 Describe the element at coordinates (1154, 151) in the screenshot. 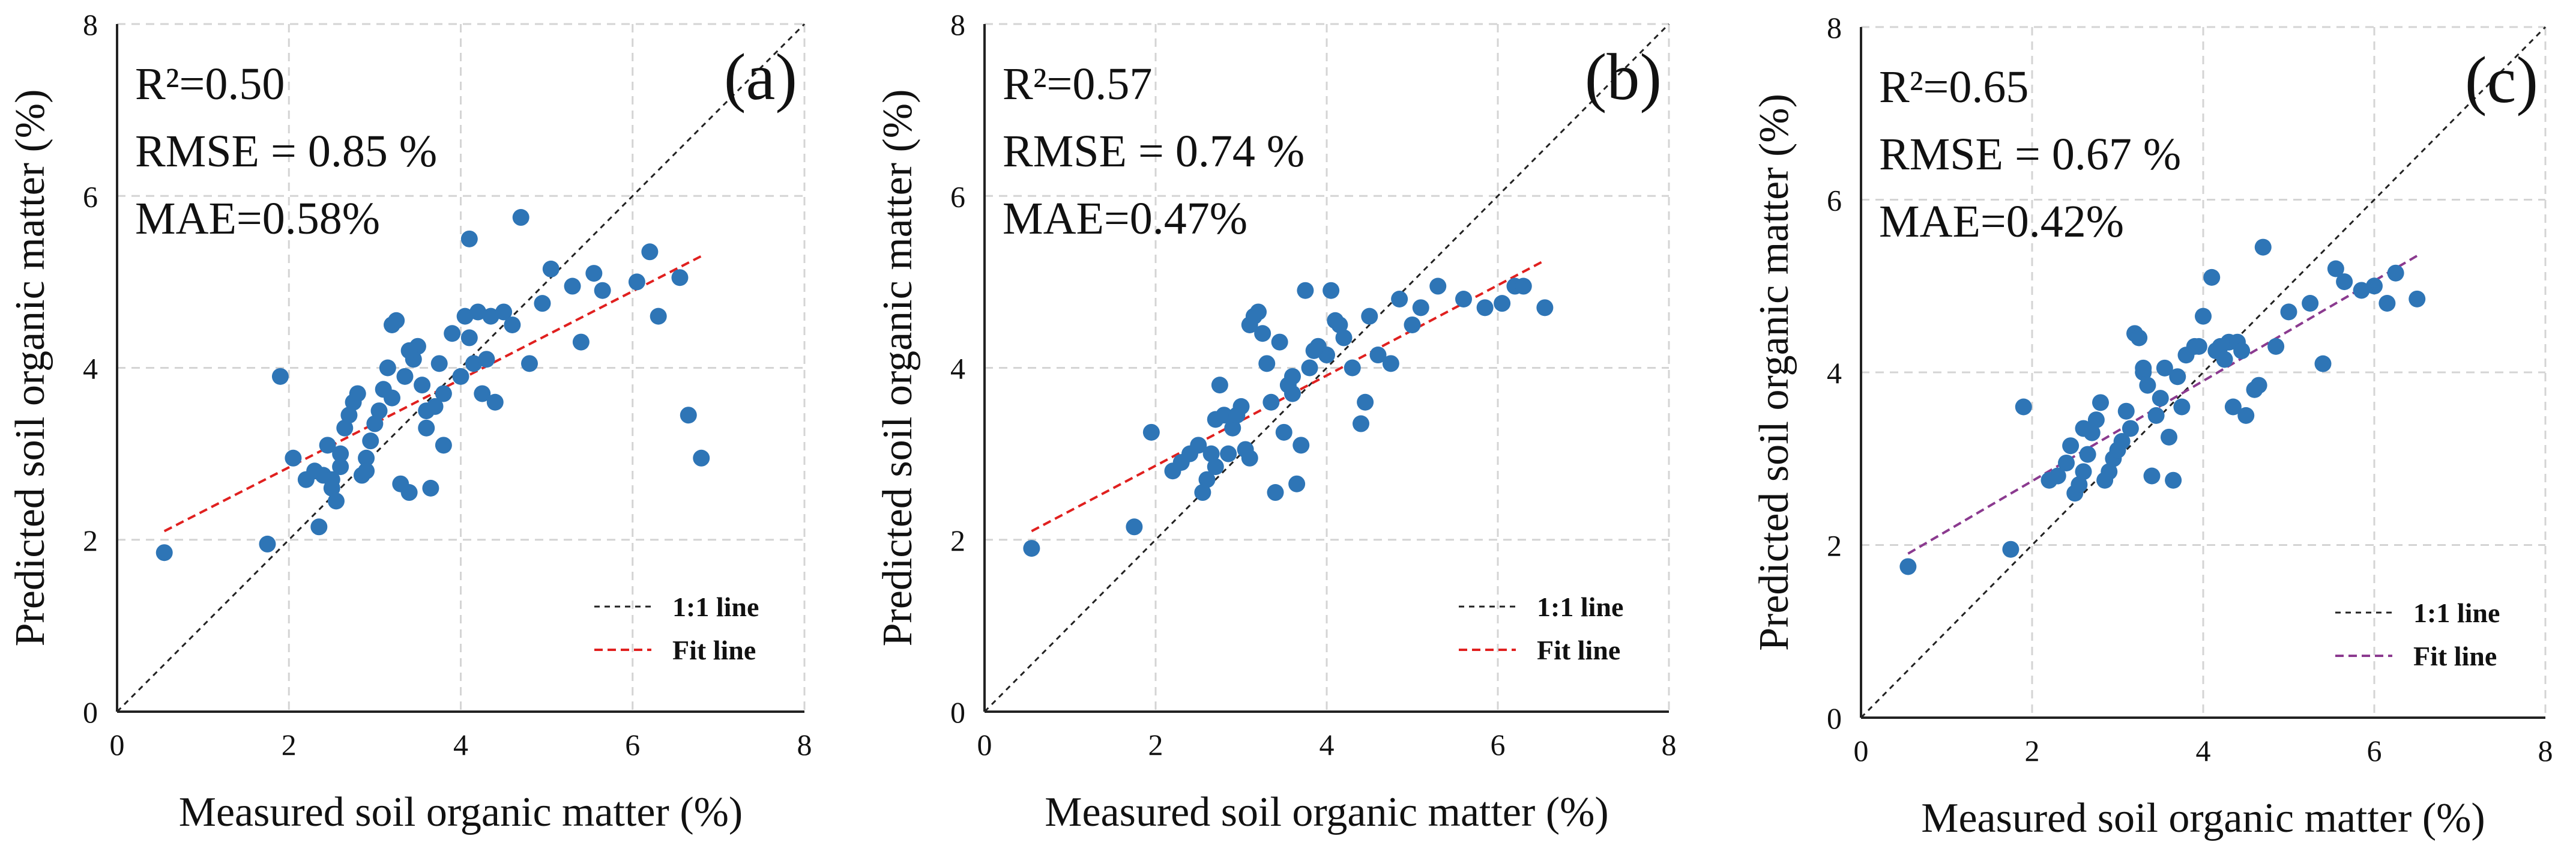

I see `stat-text-2: RMSE = 0.74 %` at that location.